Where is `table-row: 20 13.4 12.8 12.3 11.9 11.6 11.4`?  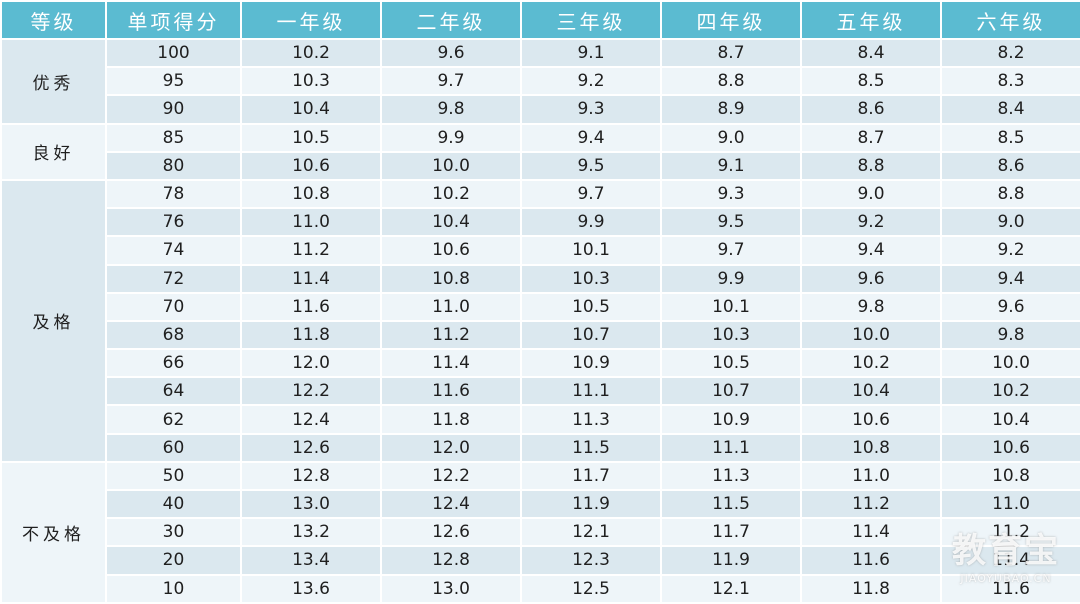 table-row: 20 13.4 12.8 12.3 11.9 11.6 11.4 is located at coordinates (540, 560).